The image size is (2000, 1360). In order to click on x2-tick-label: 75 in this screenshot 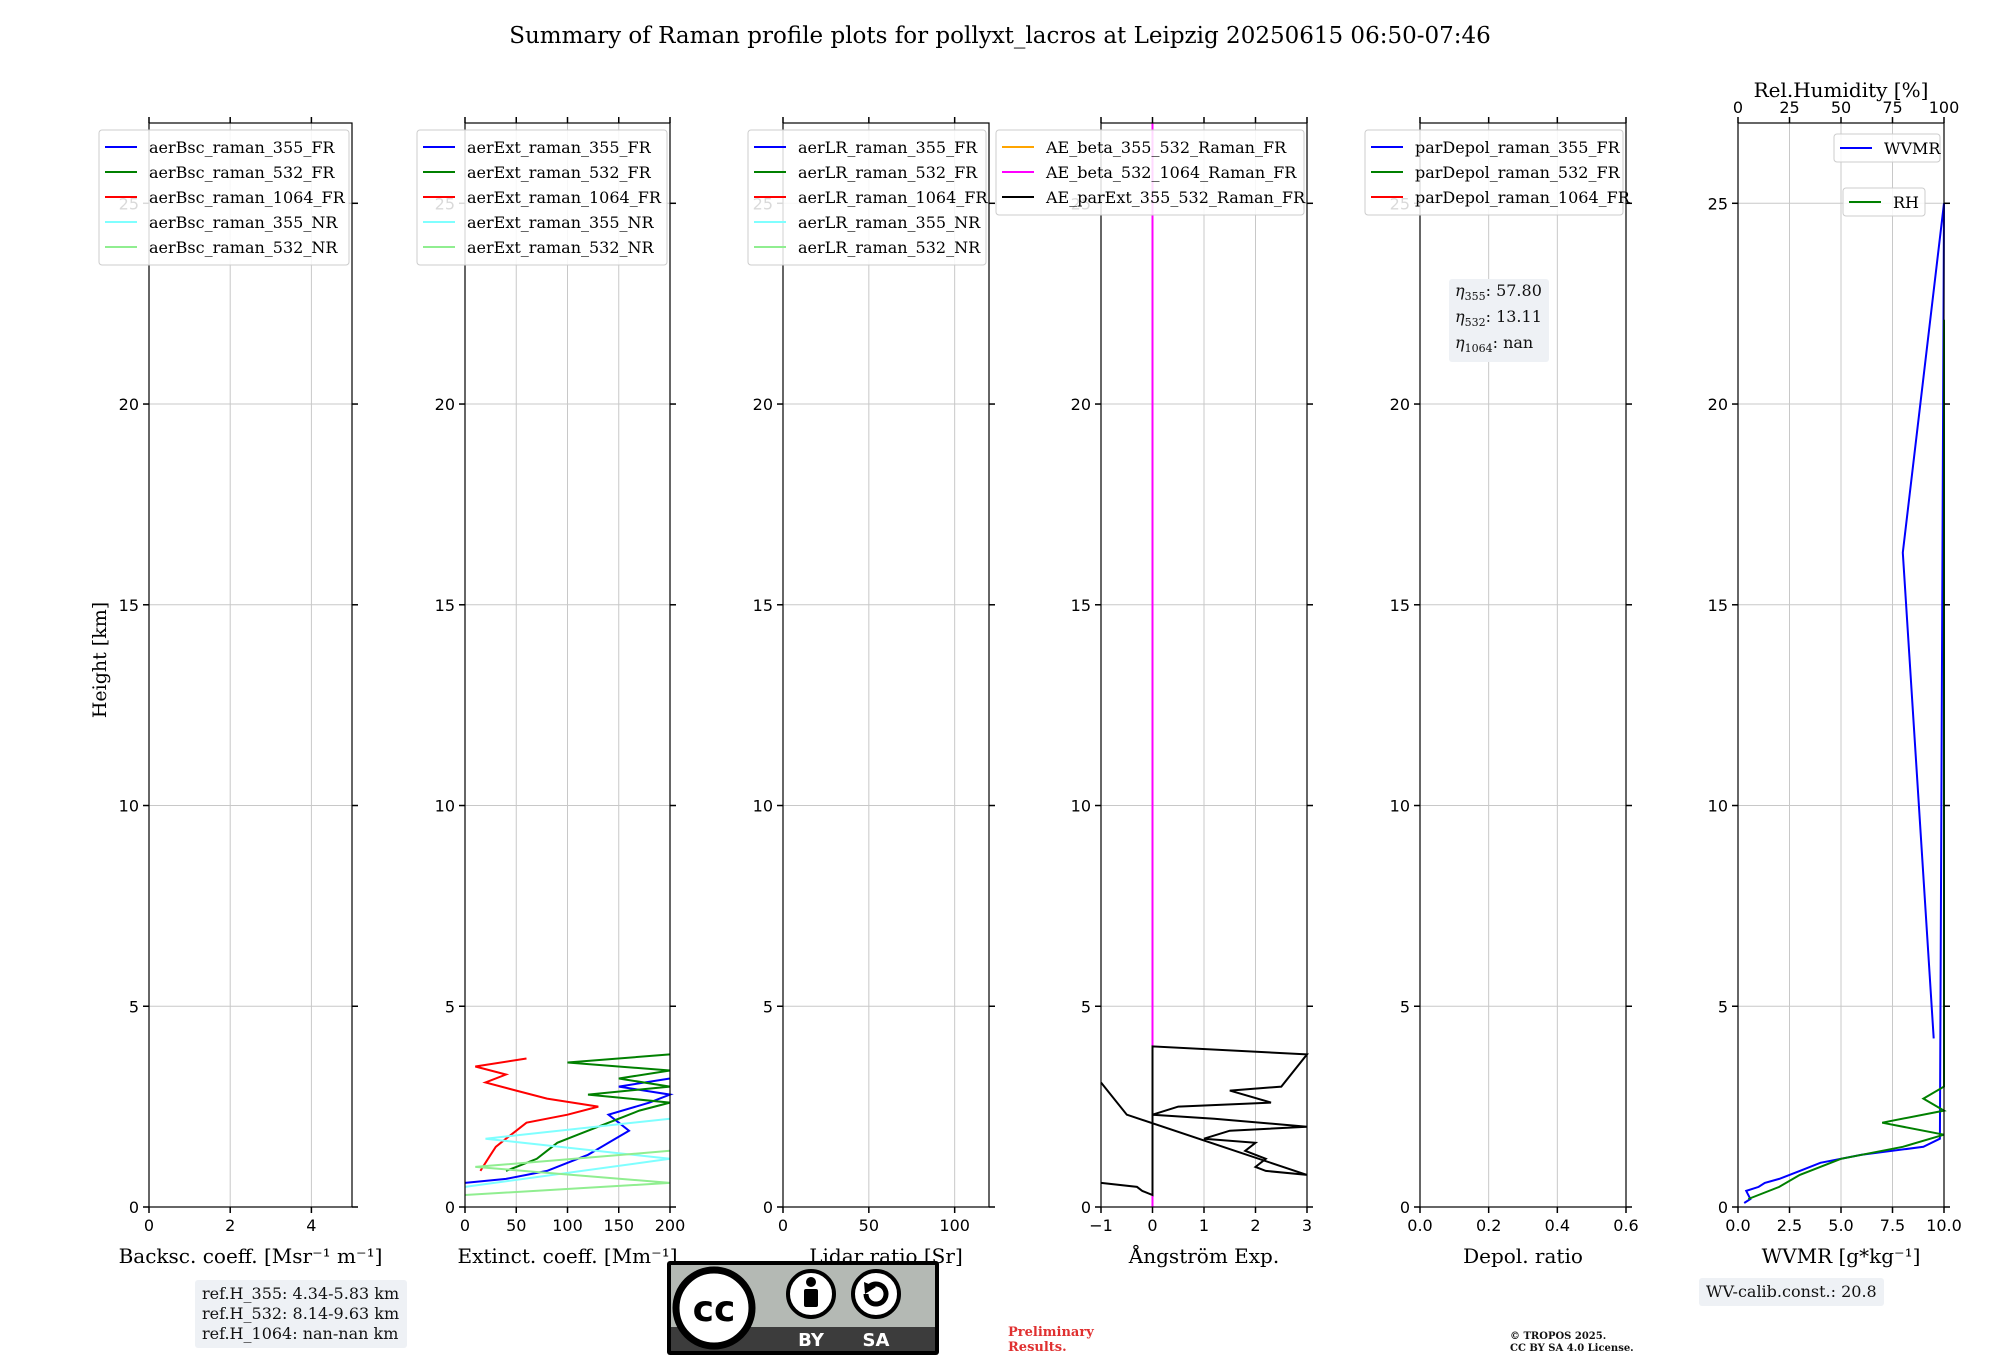, I will do `click(1892, 107)`.